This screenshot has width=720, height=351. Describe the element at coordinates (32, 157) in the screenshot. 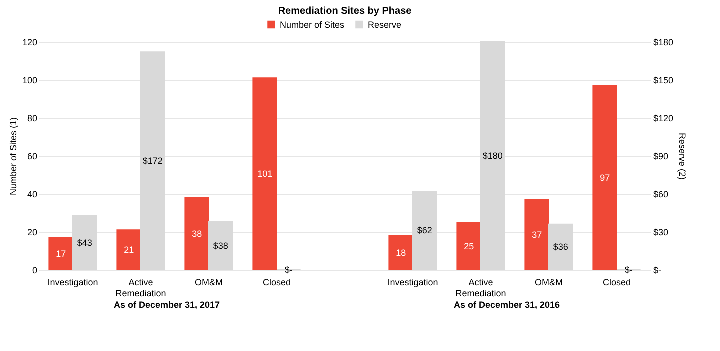

I see `y-tick-label: 60` at that location.